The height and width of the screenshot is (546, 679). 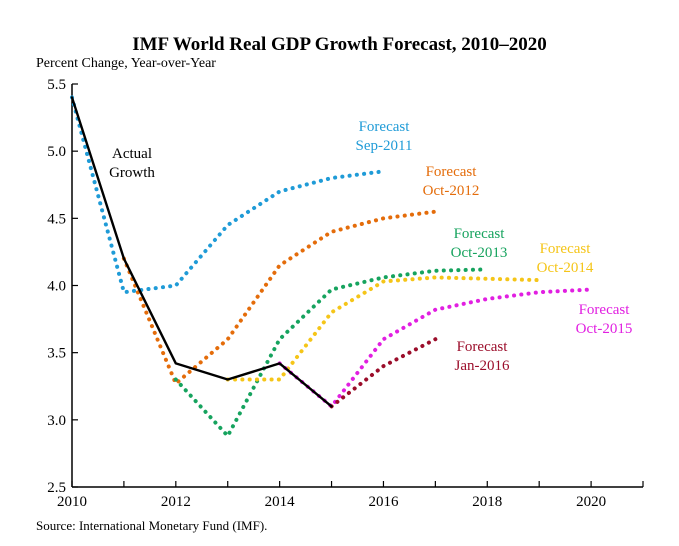 I want to click on series-label-forecast-oct-2012: Oct-2012, so click(x=451, y=191).